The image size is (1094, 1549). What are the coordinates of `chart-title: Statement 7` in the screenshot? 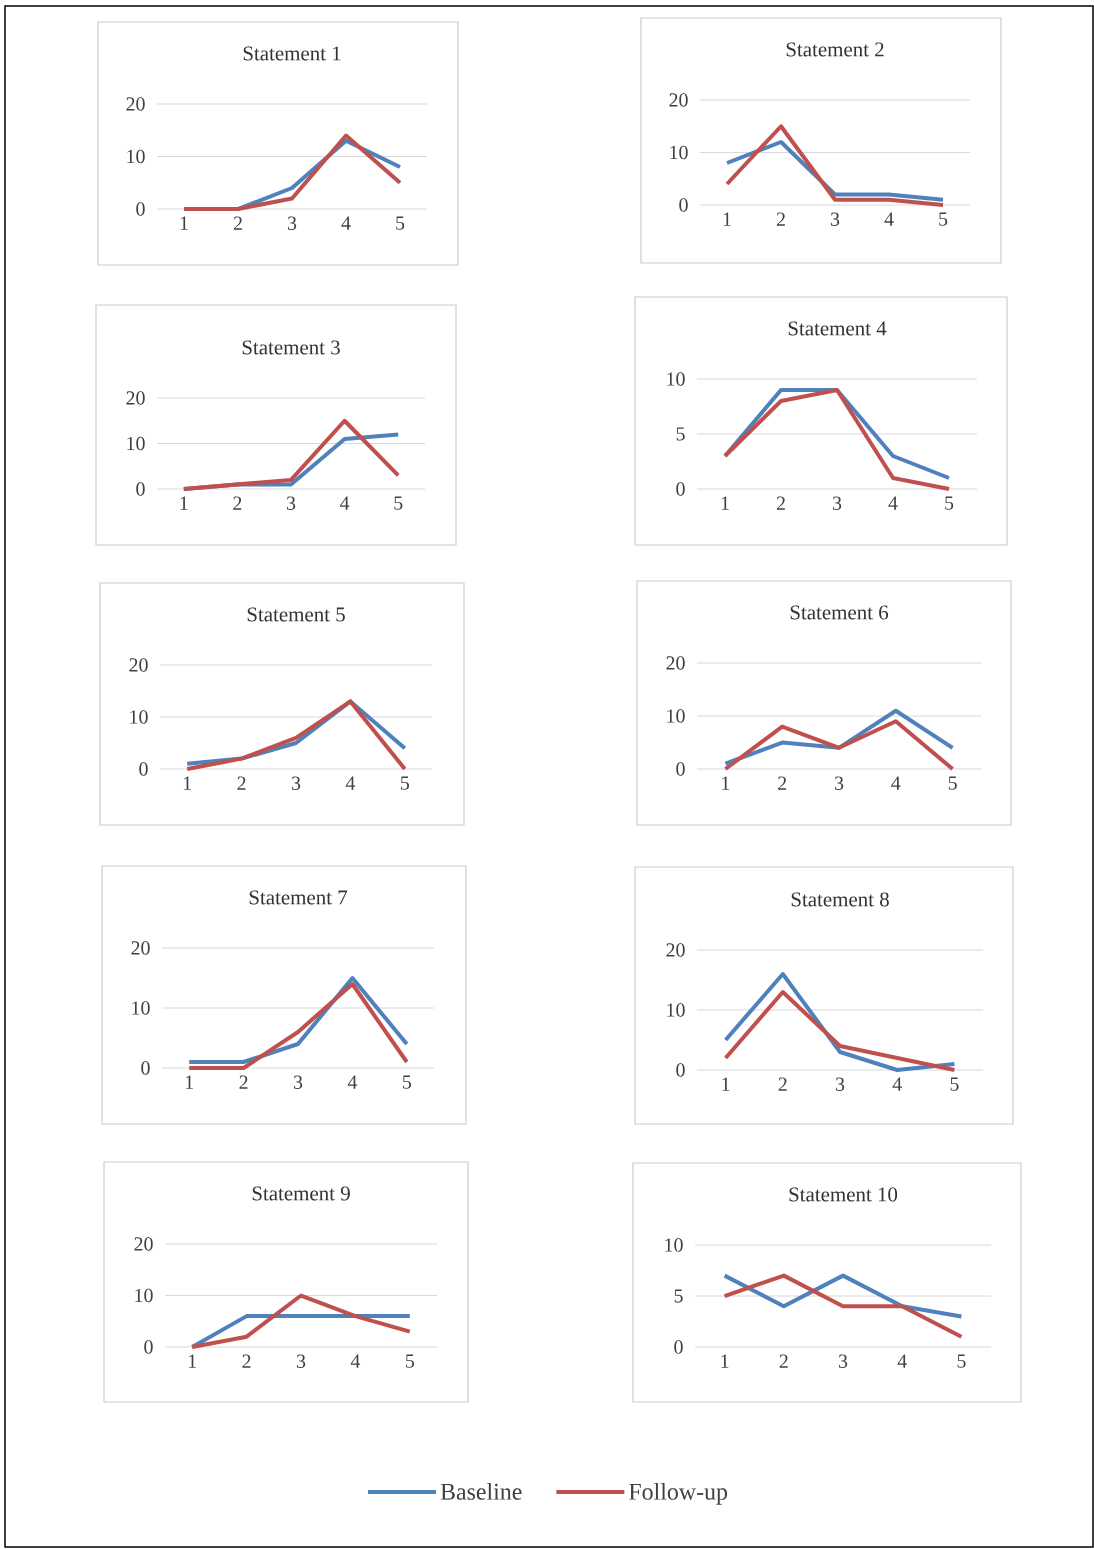 It's located at (298, 897).